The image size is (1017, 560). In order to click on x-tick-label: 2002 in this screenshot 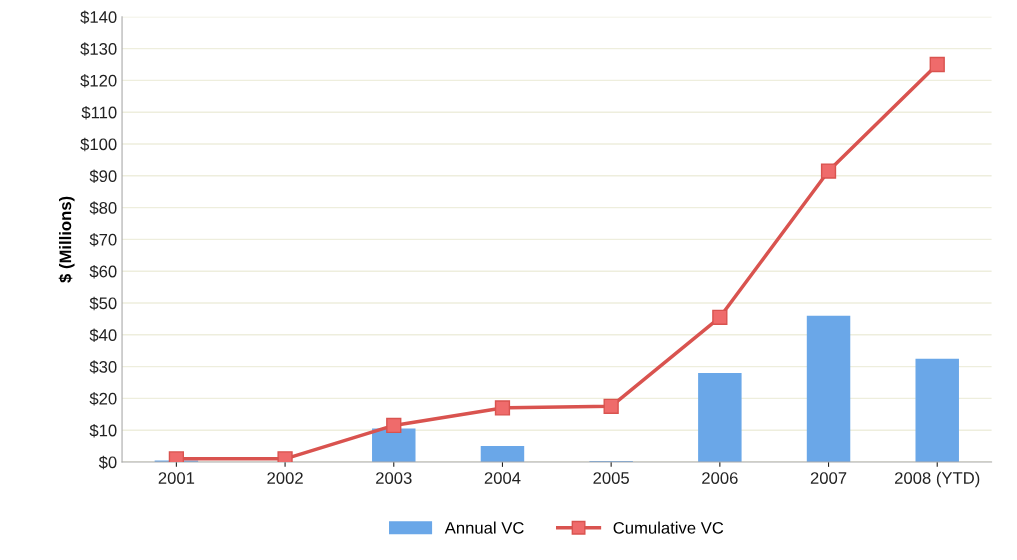, I will do `click(285, 478)`.